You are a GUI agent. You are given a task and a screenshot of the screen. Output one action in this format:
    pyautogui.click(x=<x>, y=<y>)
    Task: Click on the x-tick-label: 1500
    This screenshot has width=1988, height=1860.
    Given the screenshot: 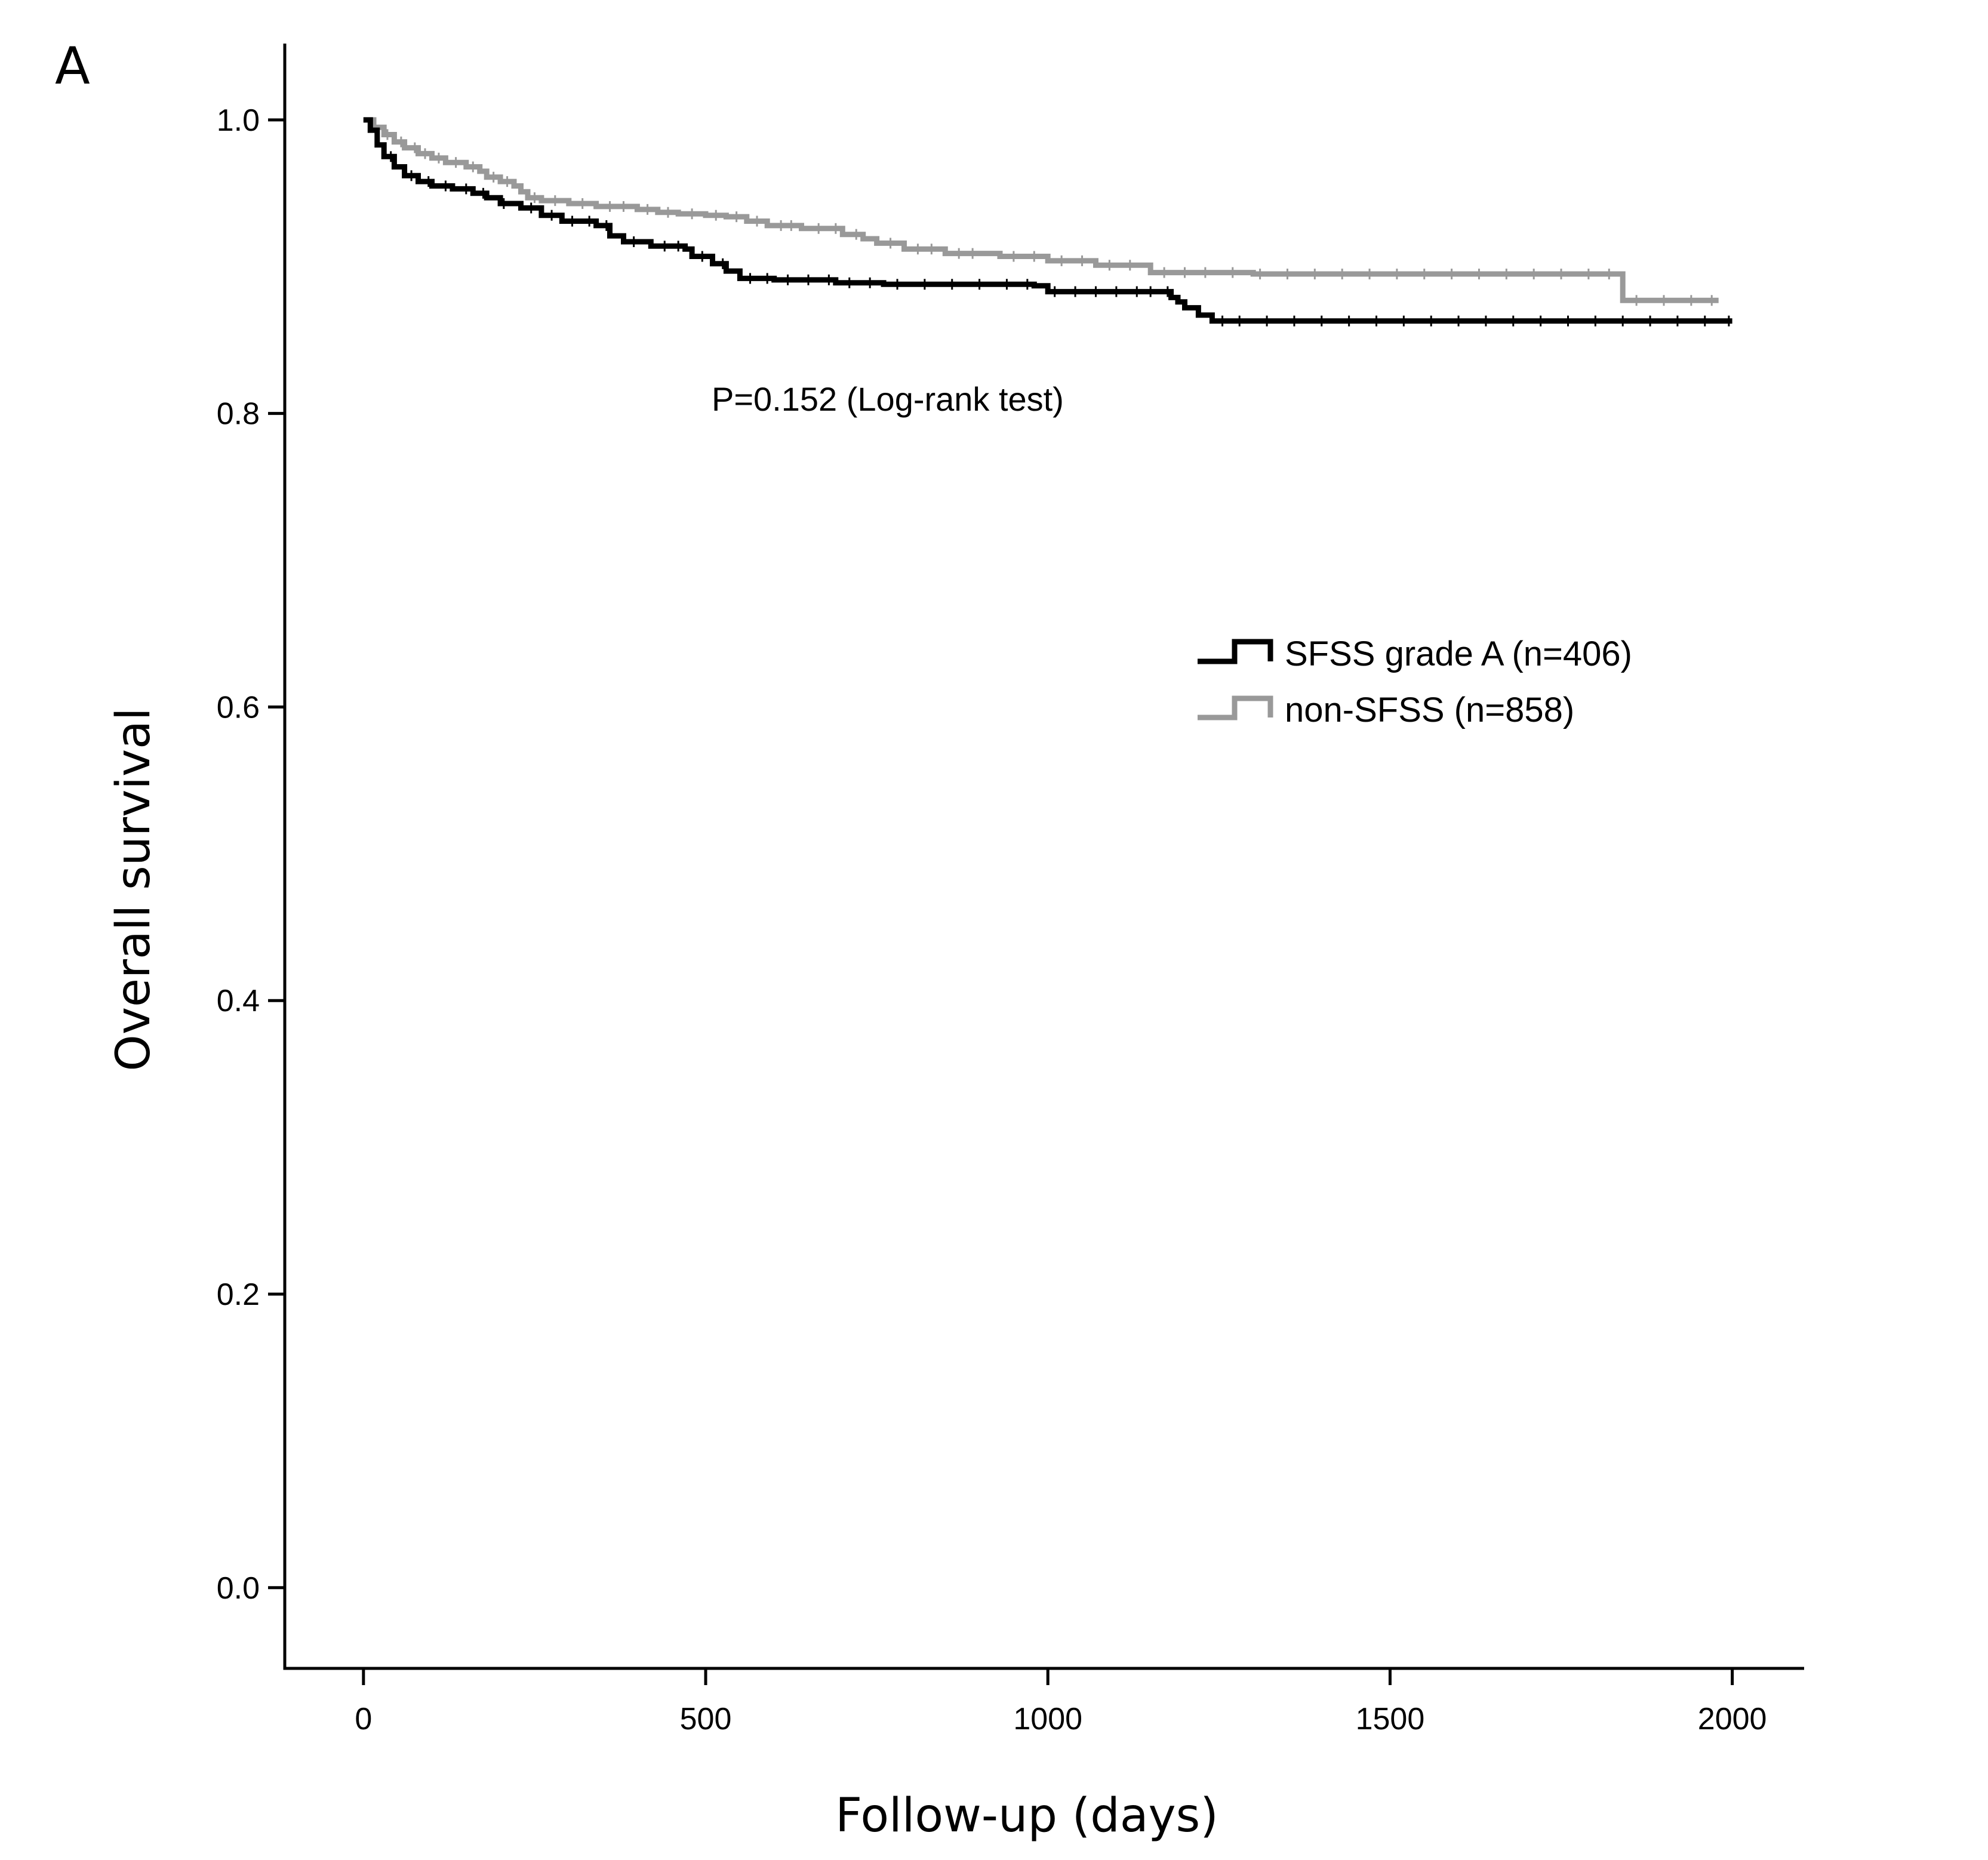 What is the action you would take?
    pyautogui.click(x=1390, y=1719)
    